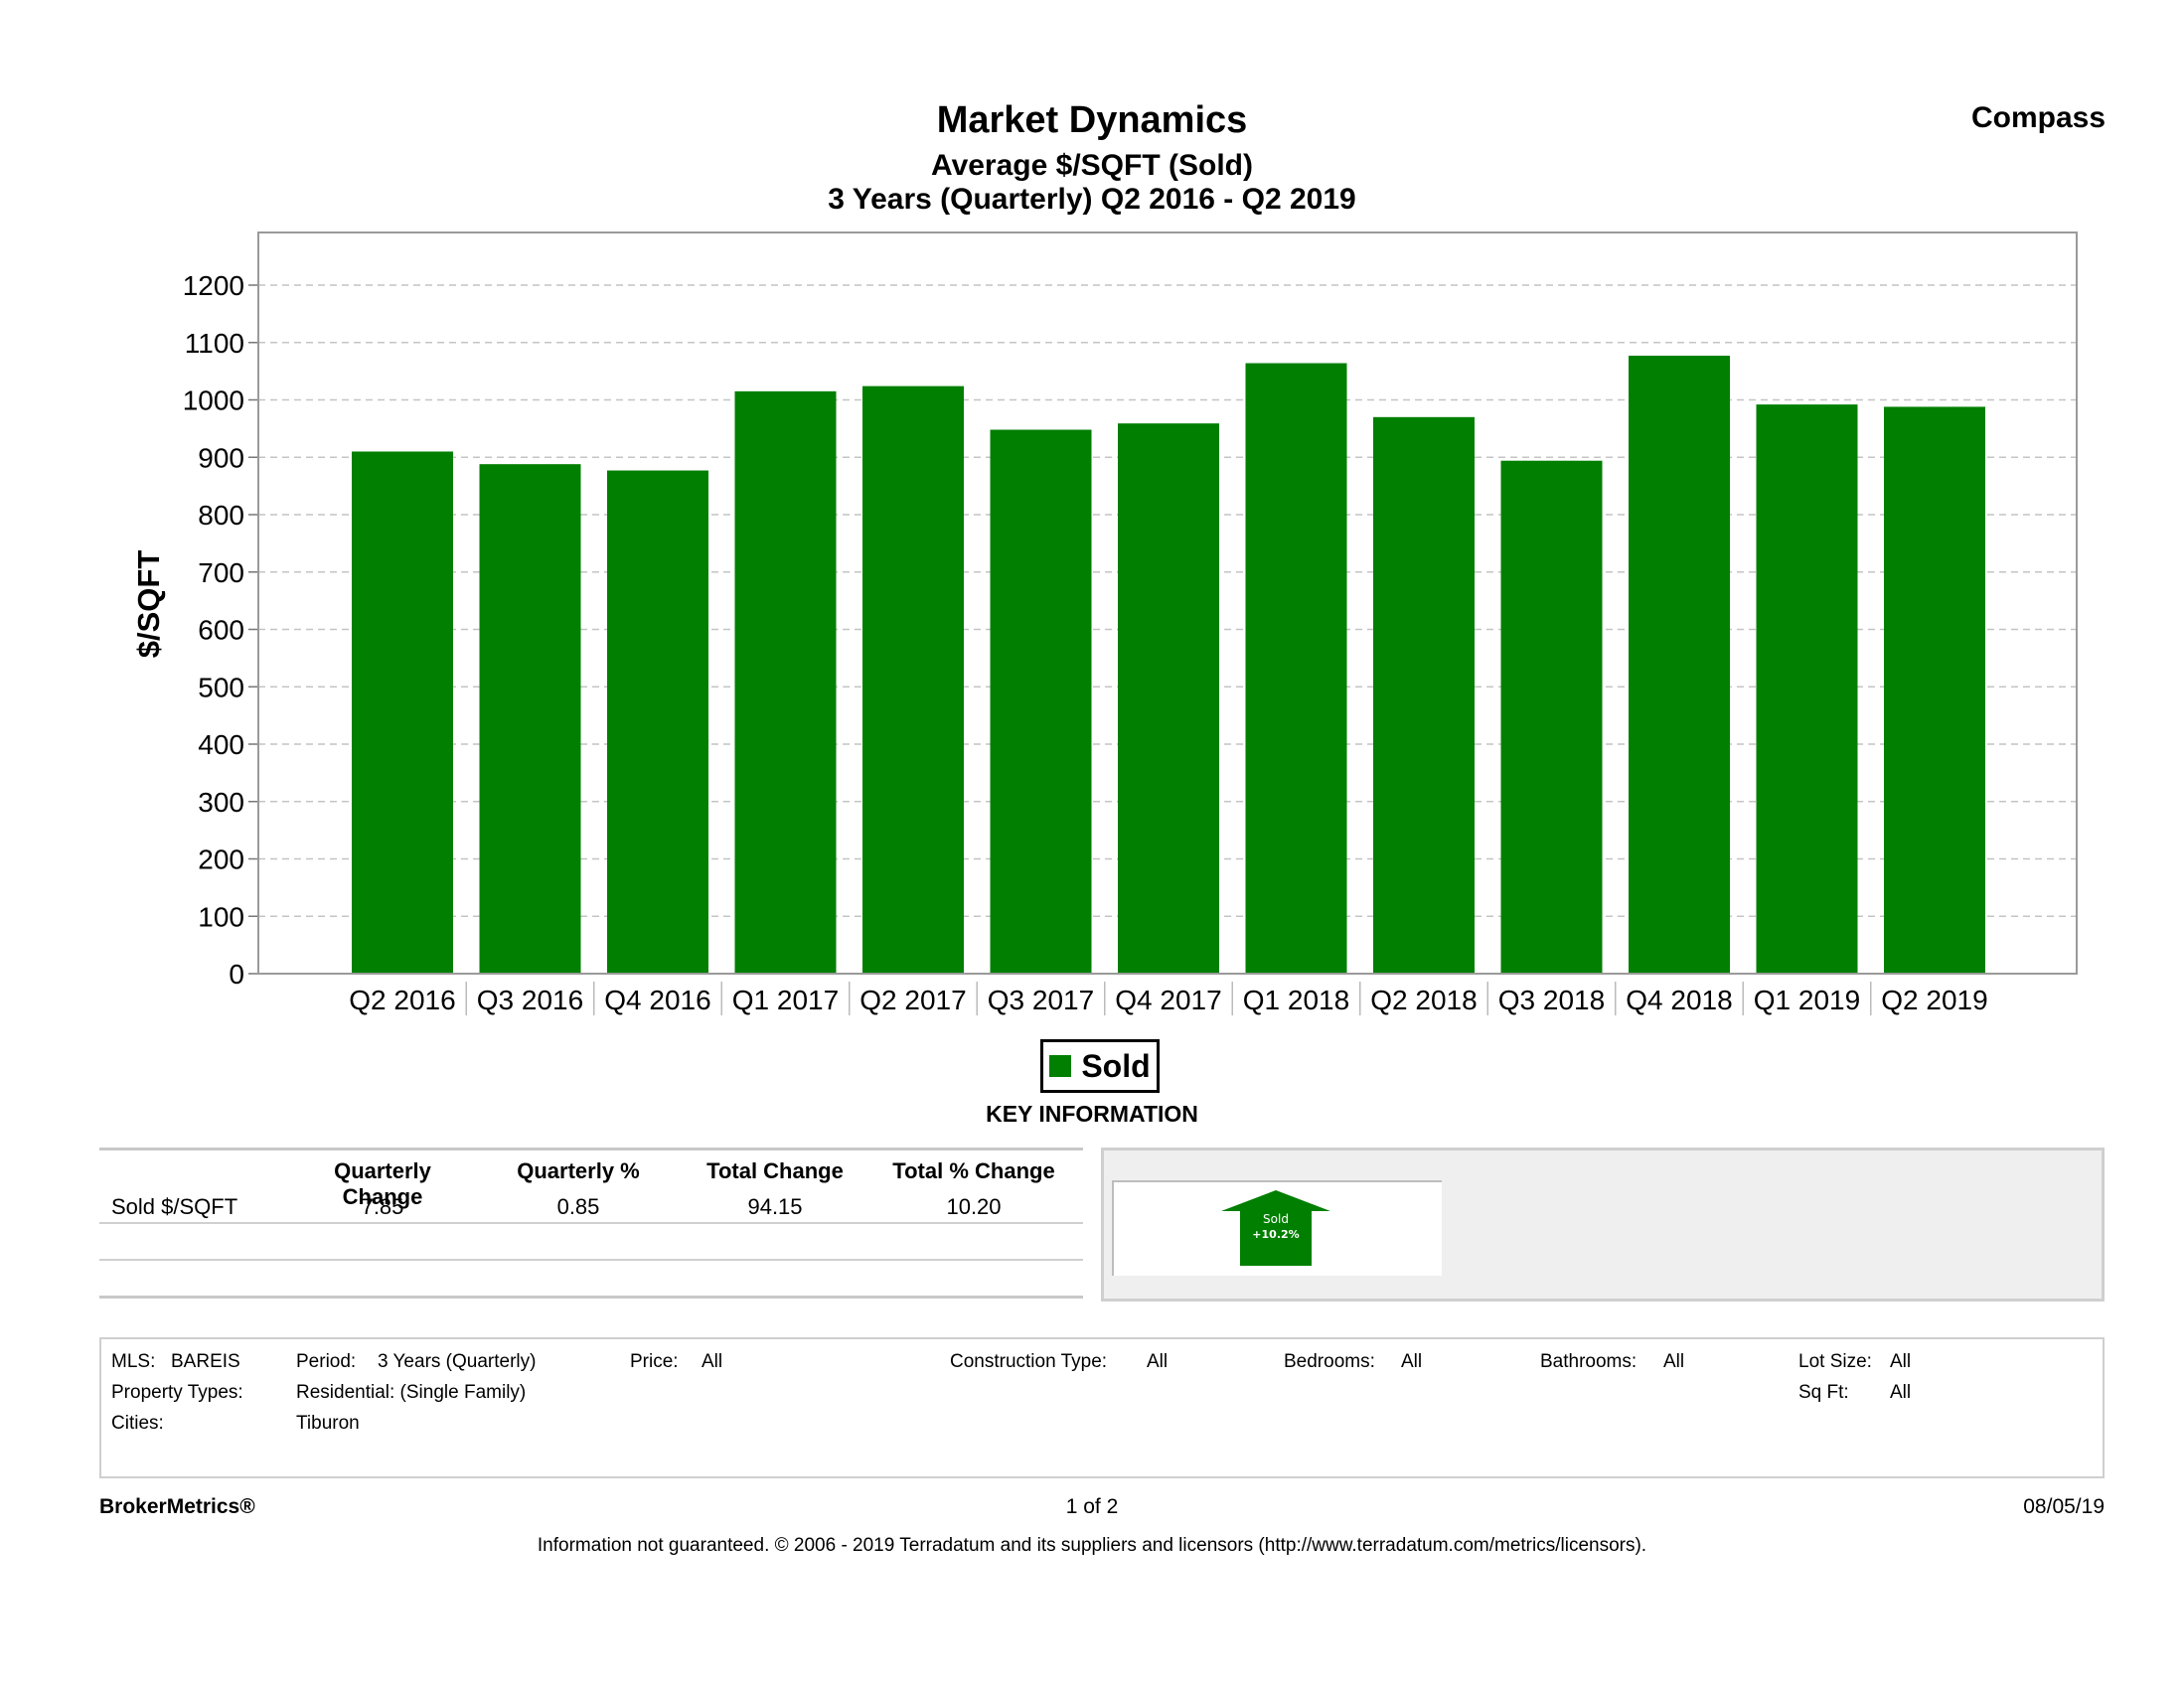  I want to click on period-label: Period:, so click(326, 1361).